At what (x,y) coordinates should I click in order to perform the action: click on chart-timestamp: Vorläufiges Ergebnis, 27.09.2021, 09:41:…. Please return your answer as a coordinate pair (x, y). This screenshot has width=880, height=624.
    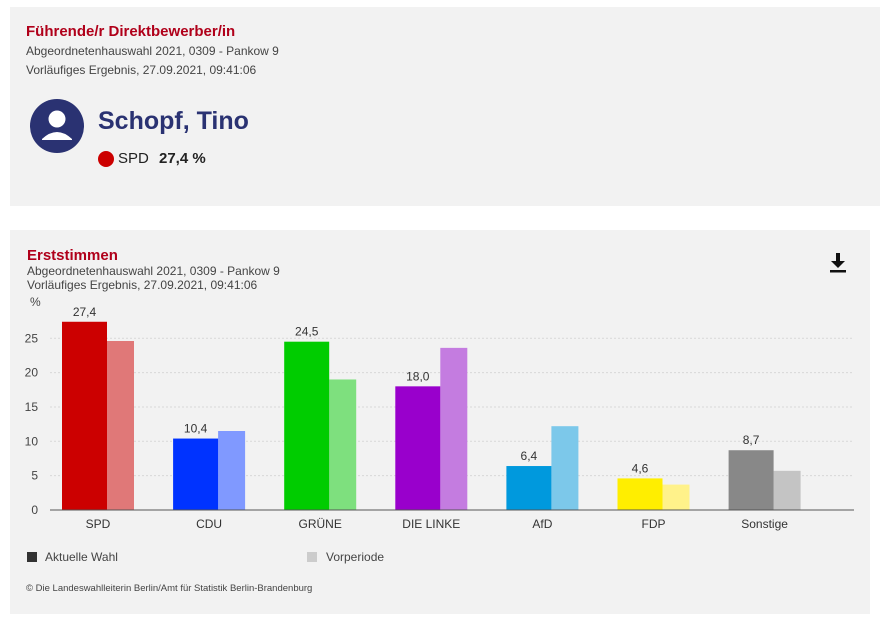
    Looking at the image, I should click on (142, 285).